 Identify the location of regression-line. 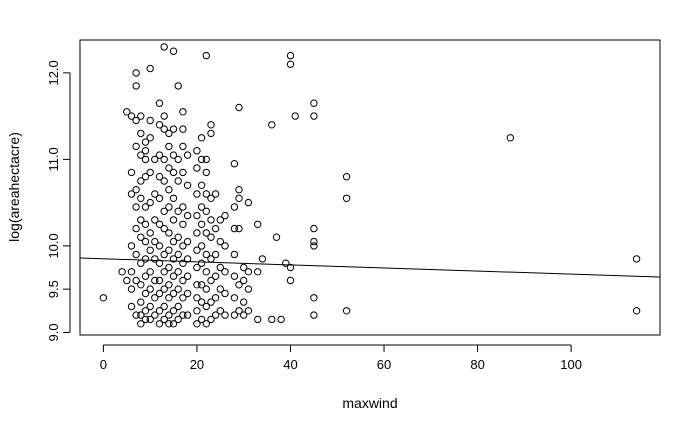
(370, 267).